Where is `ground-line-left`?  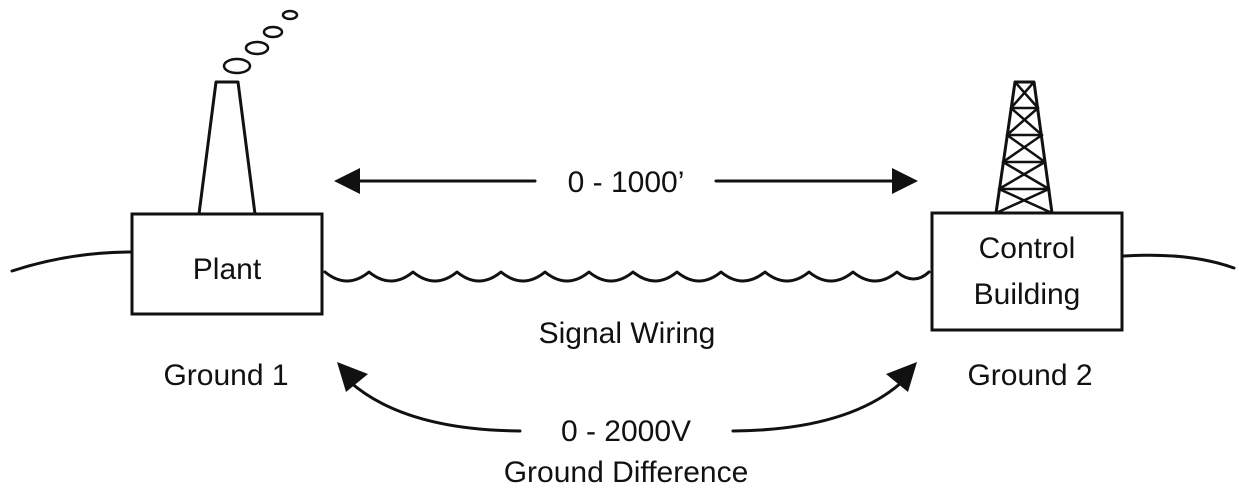
ground-line-left is located at coordinates (72, 261).